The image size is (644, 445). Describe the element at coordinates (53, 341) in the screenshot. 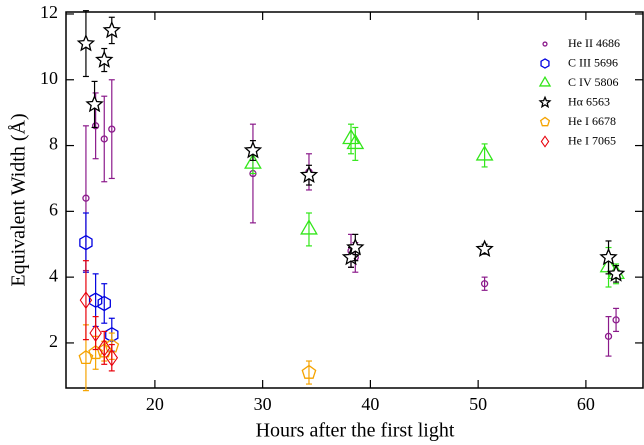

I see `y-tick-label: 2` at that location.